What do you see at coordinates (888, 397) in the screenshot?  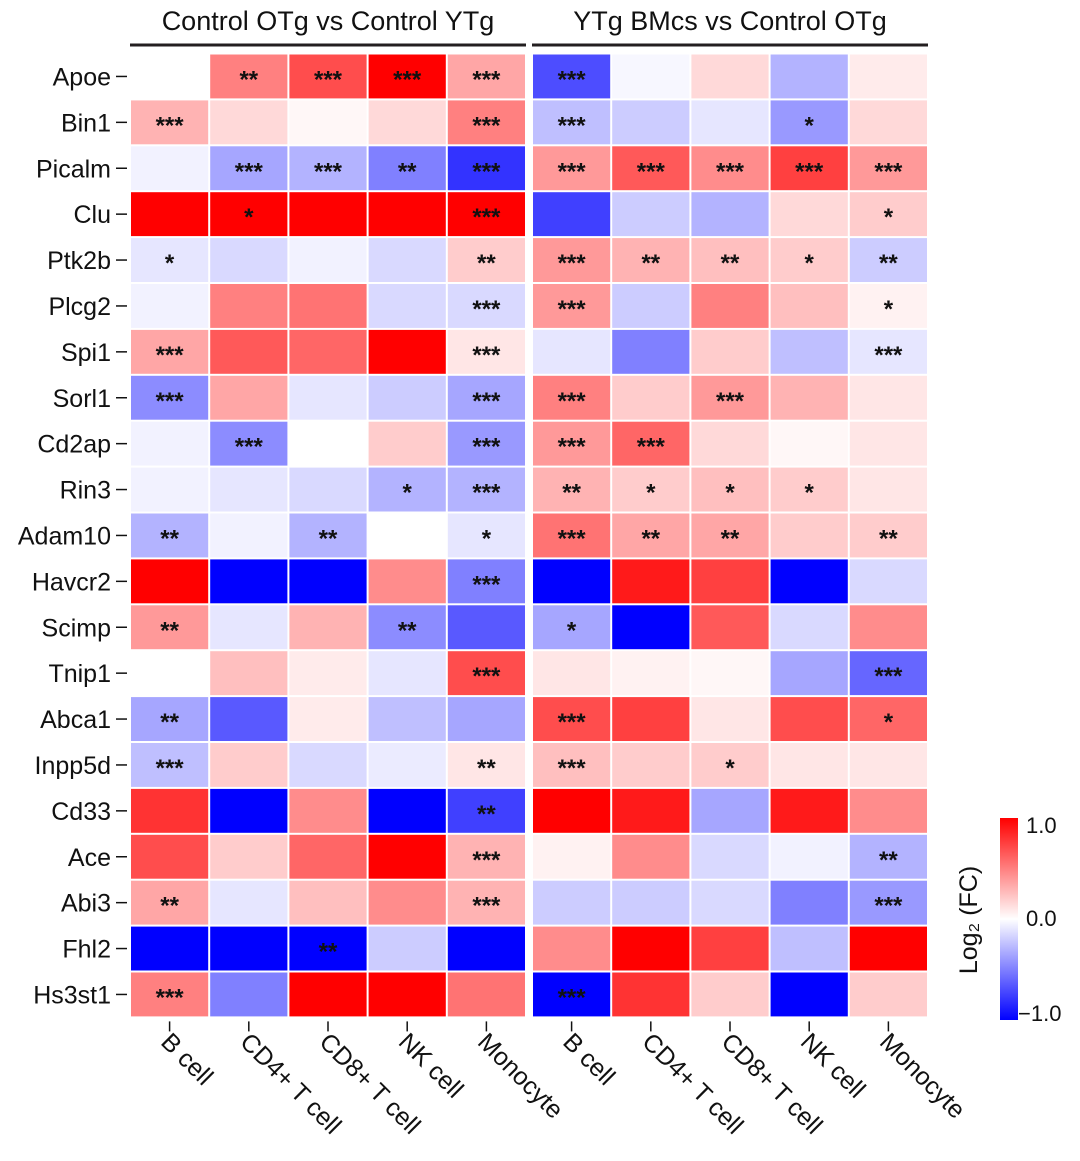 I see `heatmap-cell-sorl1-monocyte` at bounding box center [888, 397].